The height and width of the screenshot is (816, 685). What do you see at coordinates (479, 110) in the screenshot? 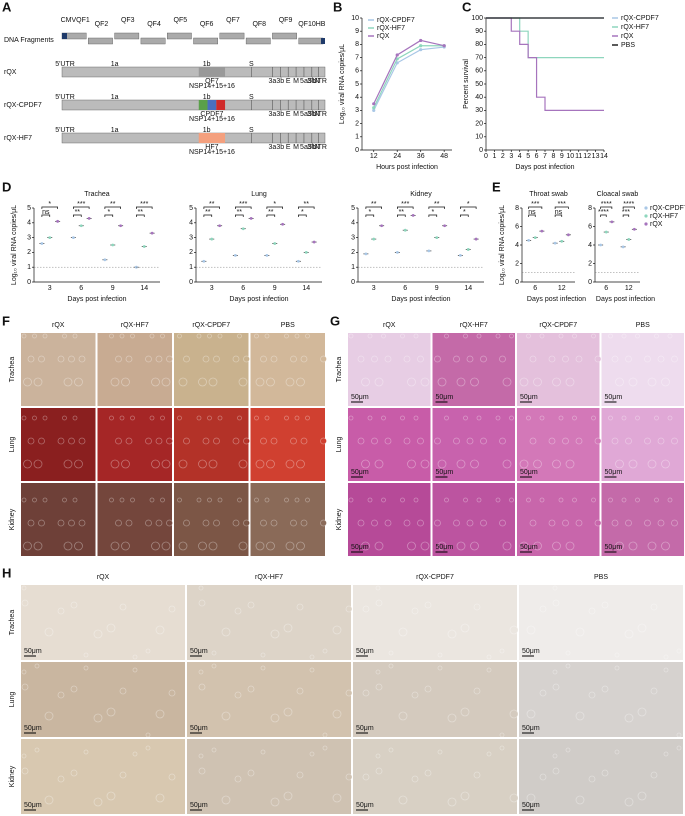
I see `y-tick-label: 30` at bounding box center [479, 110].